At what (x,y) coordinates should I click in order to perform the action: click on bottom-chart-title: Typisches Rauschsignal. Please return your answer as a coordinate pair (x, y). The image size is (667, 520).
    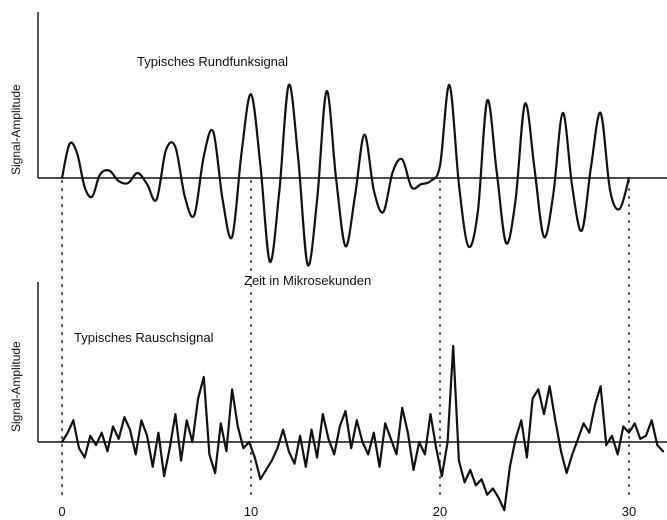
    Looking at the image, I should click on (144, 337).